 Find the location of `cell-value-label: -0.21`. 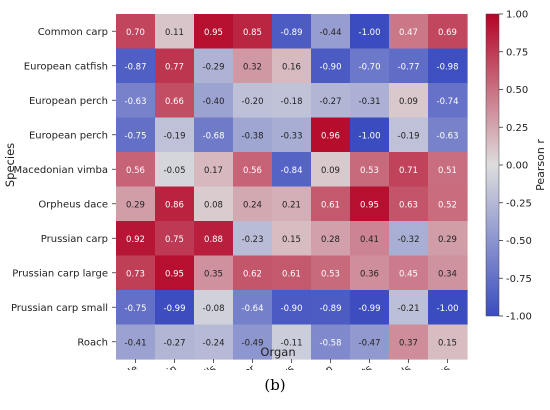

cell-value-label: -0.21 is located at coordinates (409, 309).